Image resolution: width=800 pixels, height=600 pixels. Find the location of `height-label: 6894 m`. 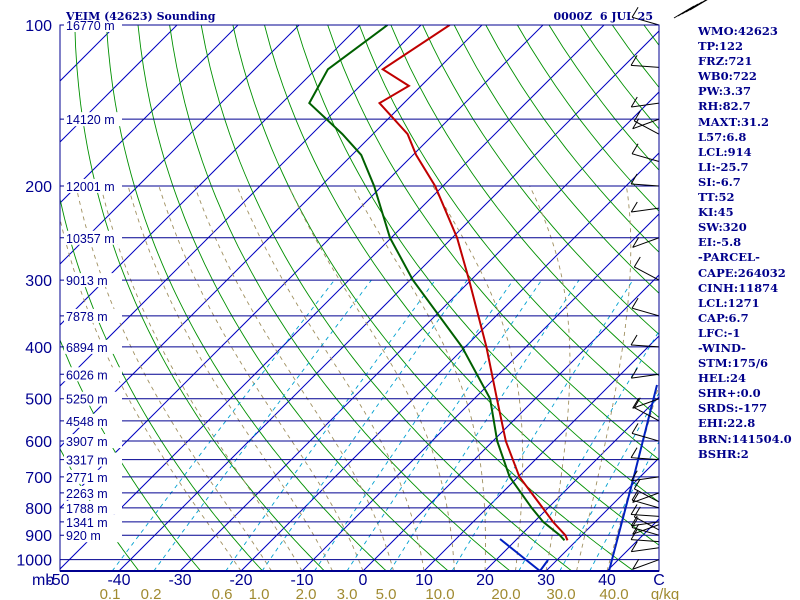

height-label: 6894 m is located at coordinates (87, 348).